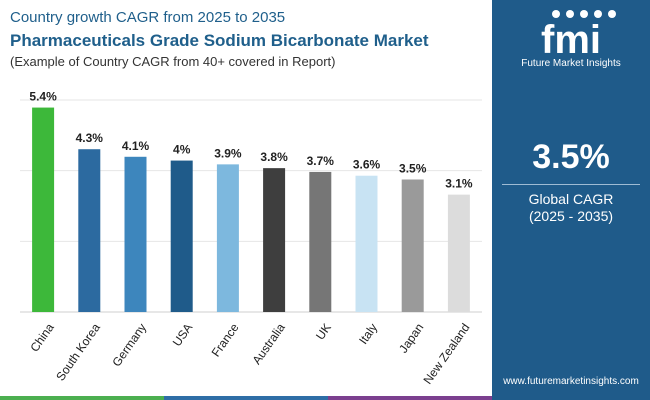  I want to click on bar-new-zealand, so click(458, 253).